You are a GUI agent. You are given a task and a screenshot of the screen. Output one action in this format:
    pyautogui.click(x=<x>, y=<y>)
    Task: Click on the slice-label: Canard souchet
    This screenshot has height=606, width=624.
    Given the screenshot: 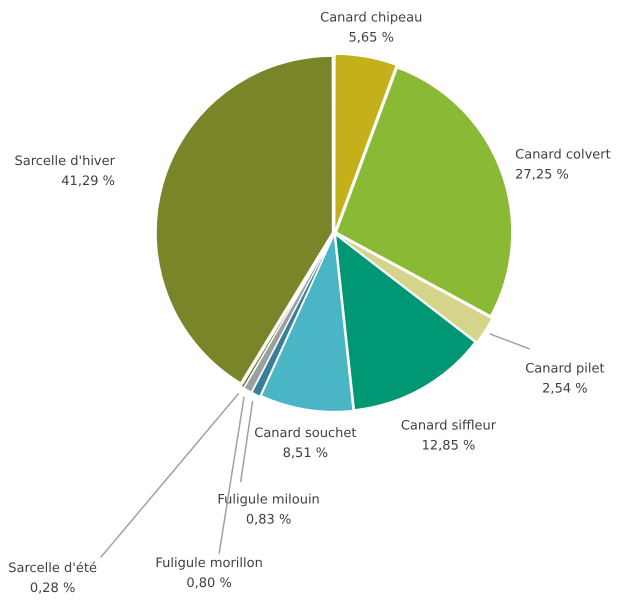 What is the action you would take?
    pyautogui.click(x=305, y=434)
    